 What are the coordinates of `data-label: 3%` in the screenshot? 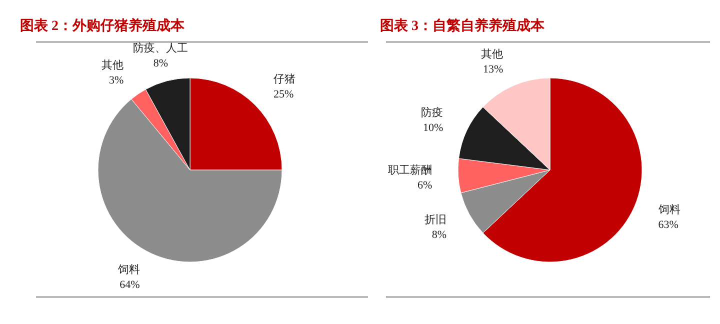 It's located at (116, 80).